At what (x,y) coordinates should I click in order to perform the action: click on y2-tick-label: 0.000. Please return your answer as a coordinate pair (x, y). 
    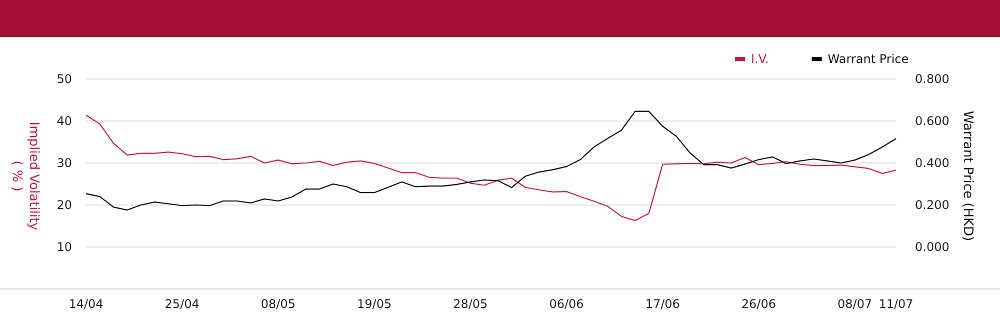
    Looking at the image, I should click on (932, 247).